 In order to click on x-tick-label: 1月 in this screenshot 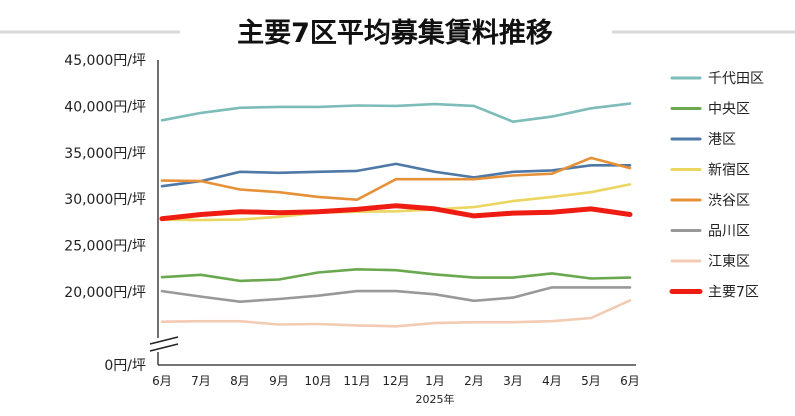, I will do `click(435, 381)`.